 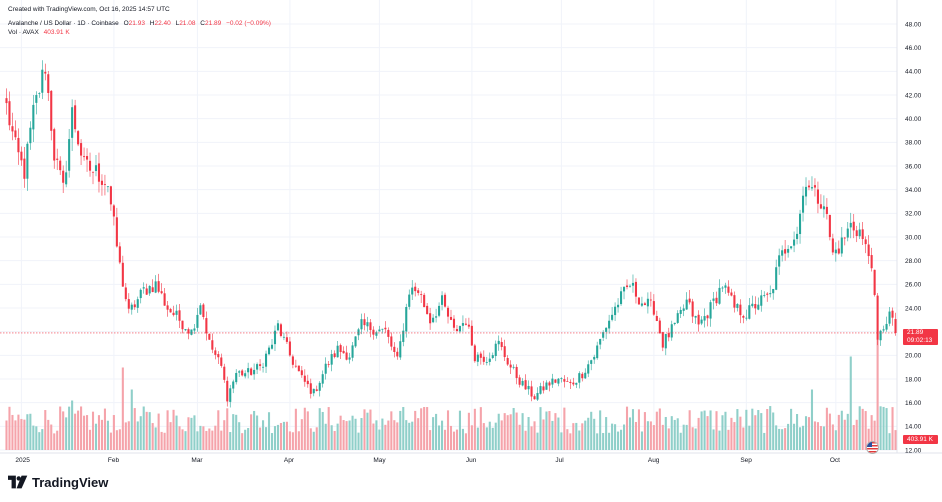 What do you see at coordinates (872, 447) in the screenshot?
I see `us-flag-icon` at bounding box center [872, 447].